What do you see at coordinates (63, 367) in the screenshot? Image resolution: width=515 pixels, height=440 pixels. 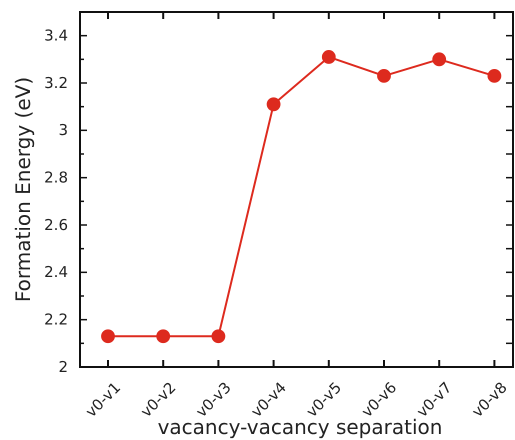 I see `y-tick-label: 2` at bounding box center [63, 367].